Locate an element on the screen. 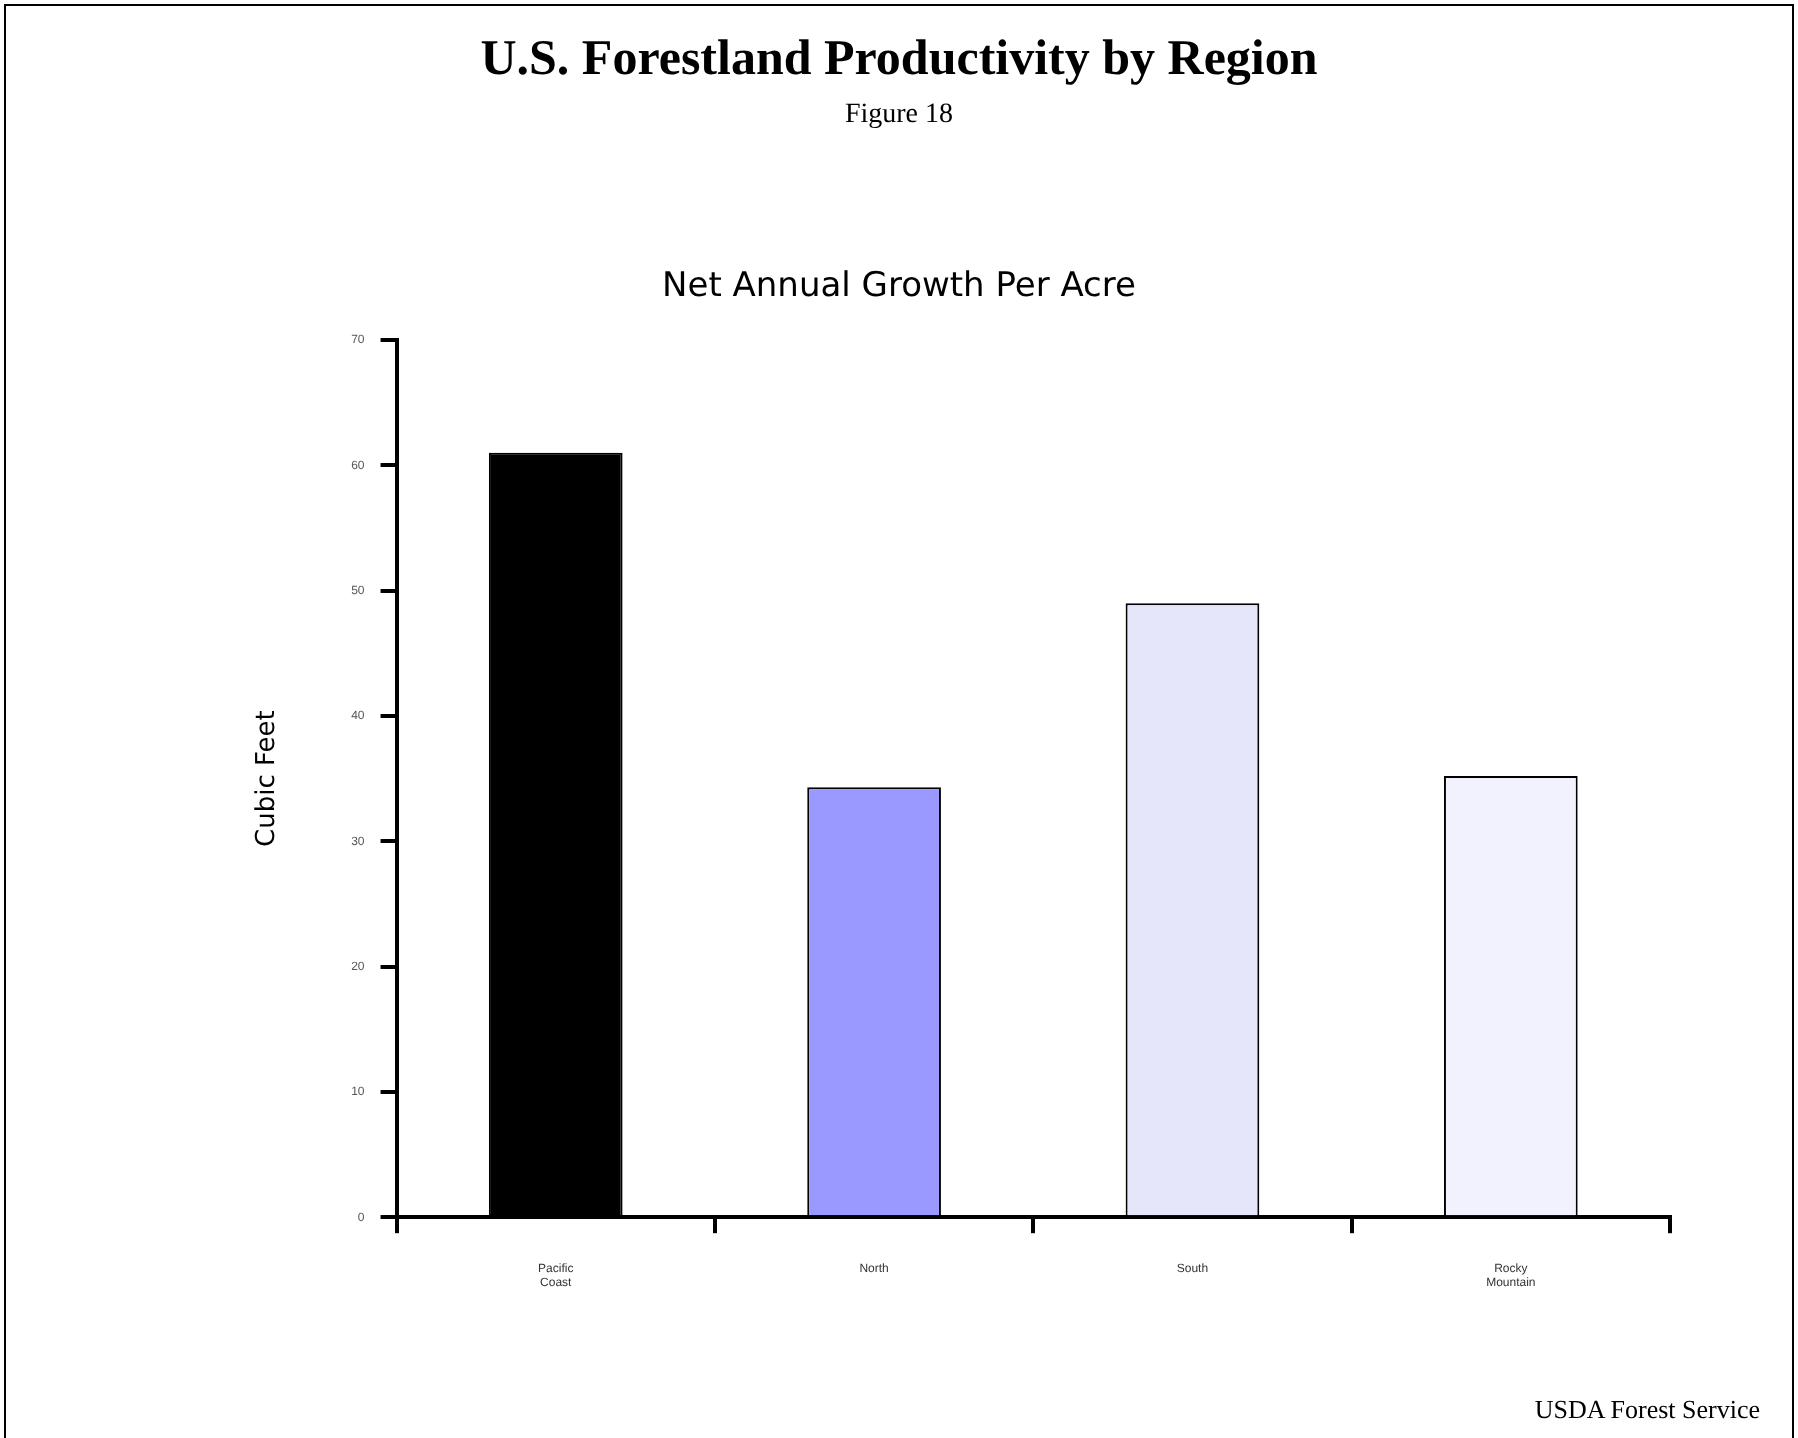 The image size is (1798, 1438). chart-subtitle: Figure 18 is located at coordinates (899, 116).